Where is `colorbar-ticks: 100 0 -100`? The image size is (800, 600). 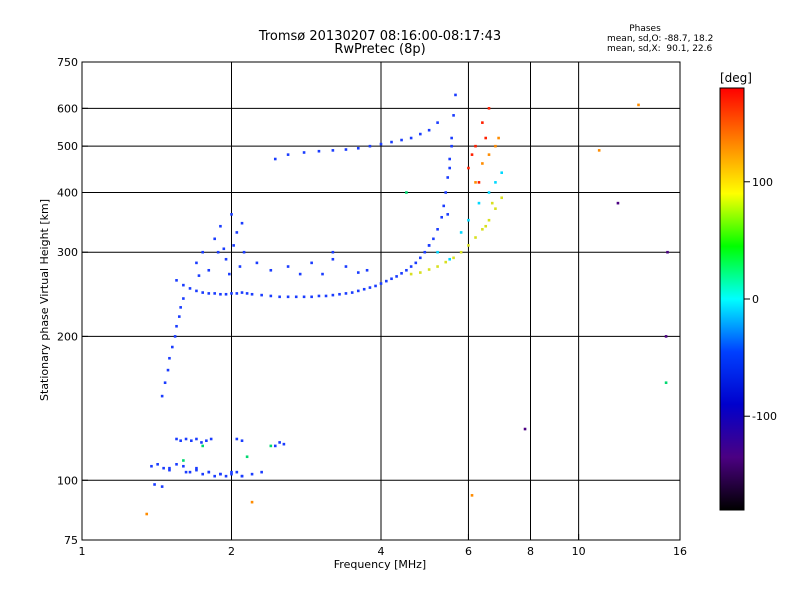 colorbar-ticks: 100 0 -100 is located at coordinates (760, 299).